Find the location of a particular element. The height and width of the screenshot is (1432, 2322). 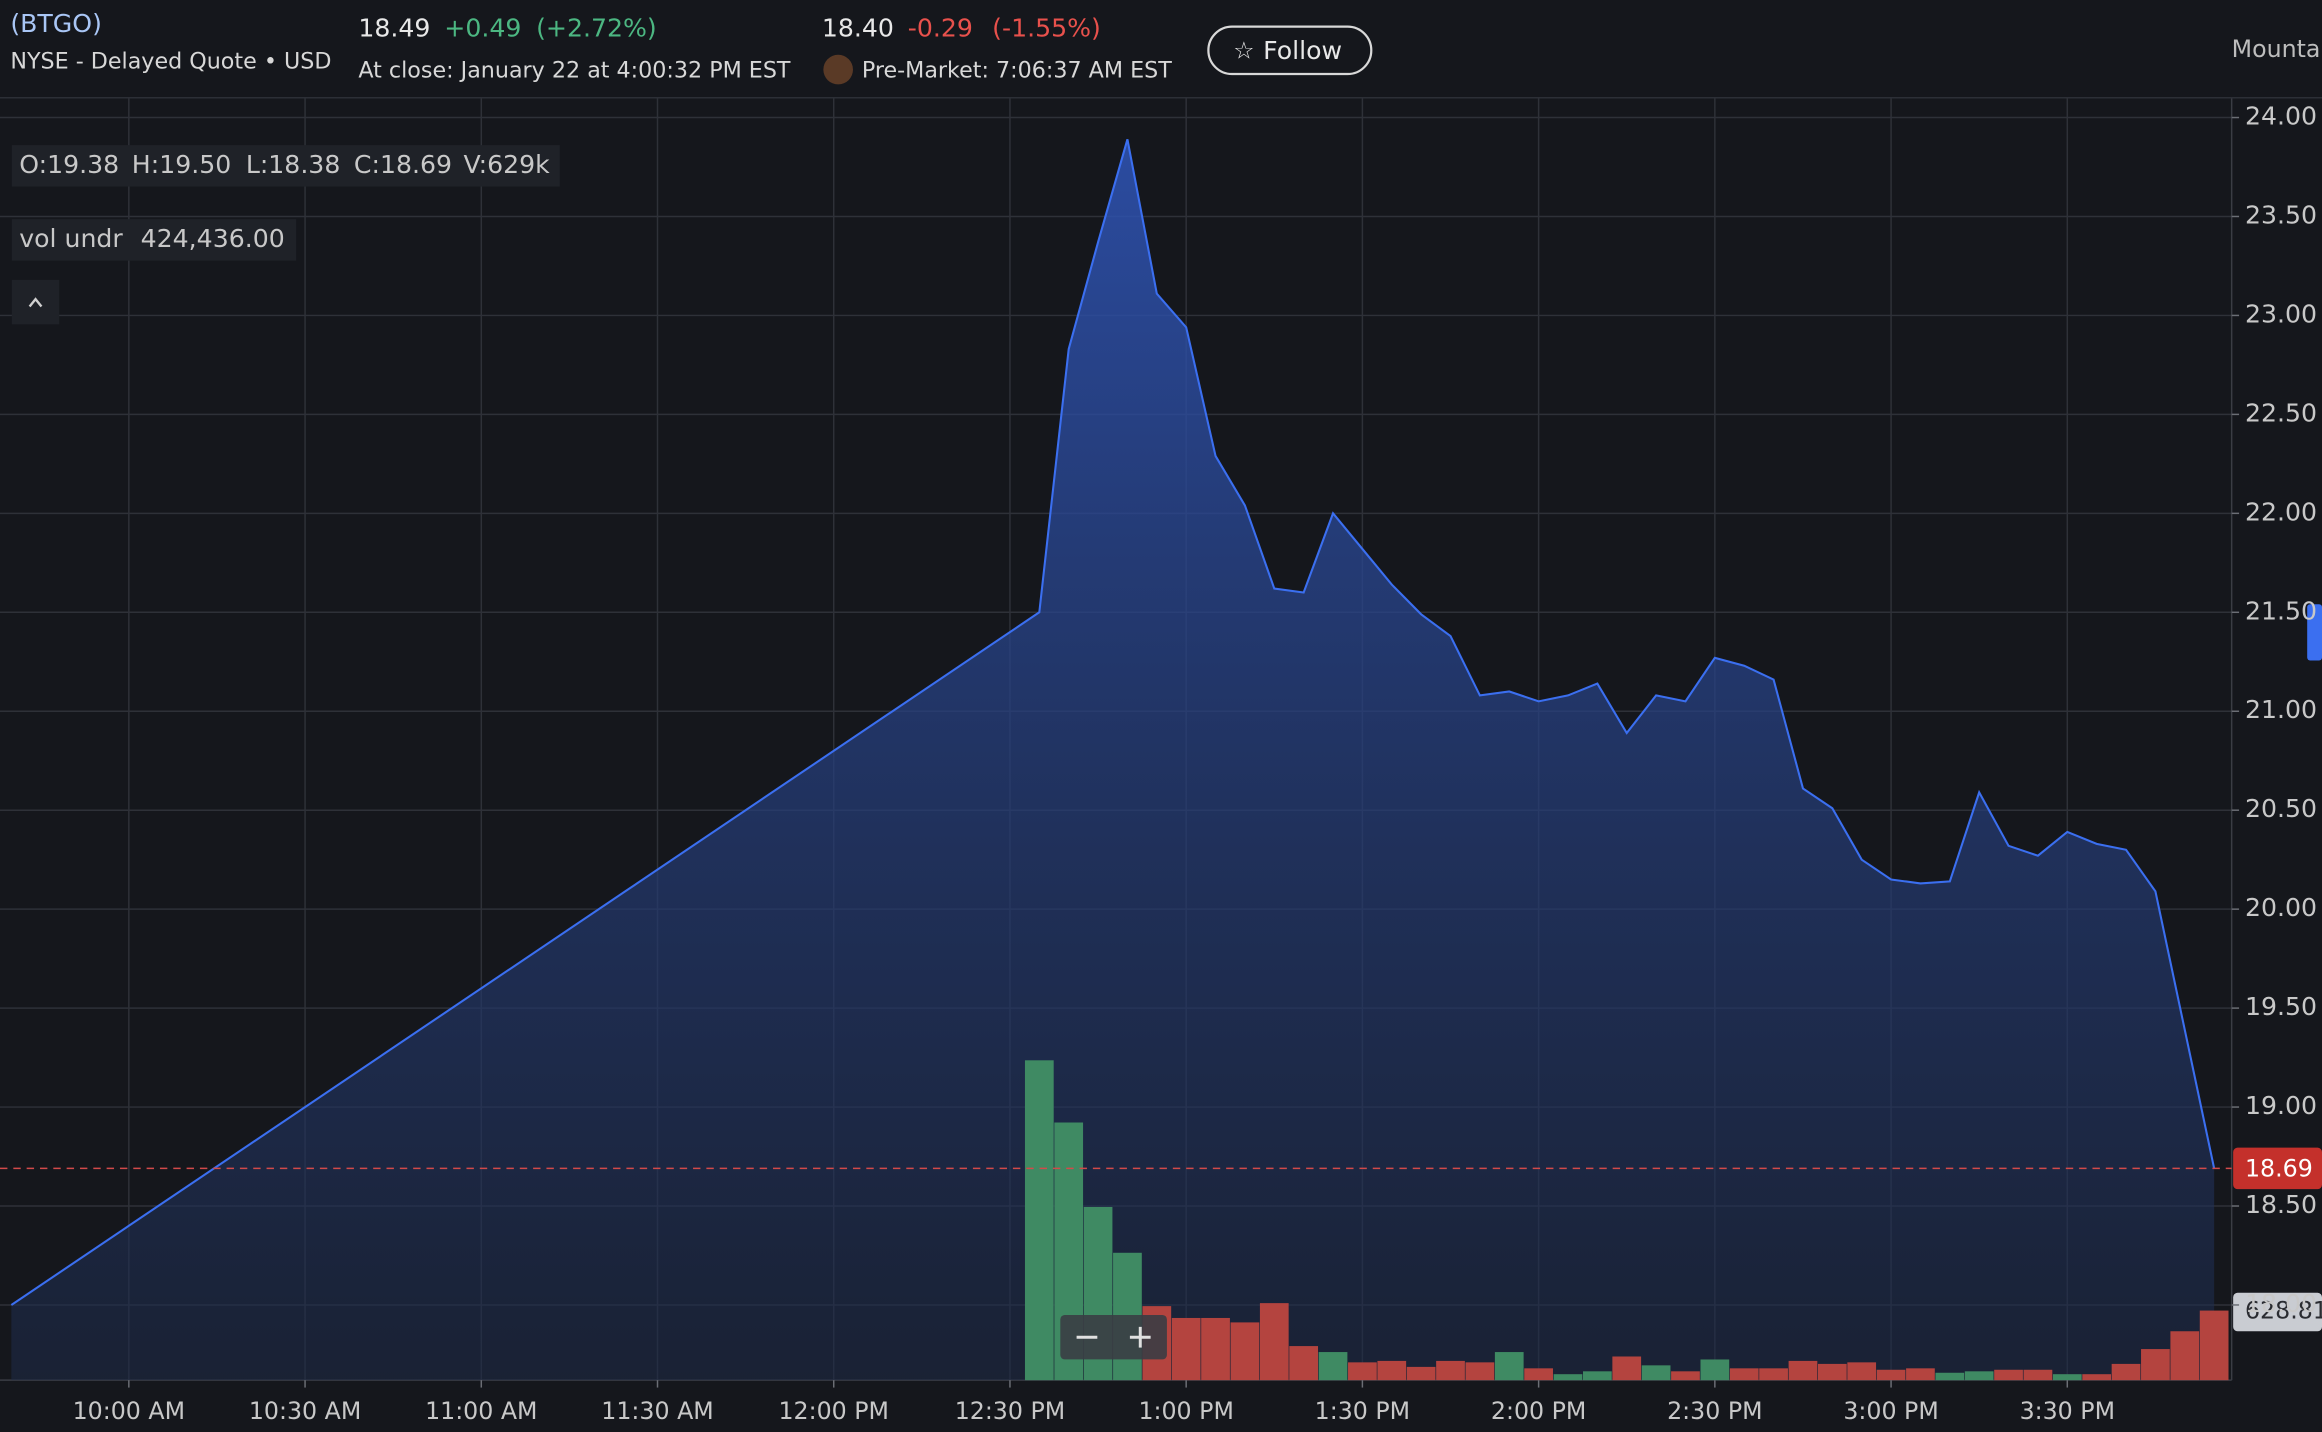

x-tick-label: 2:00 PM is located at coordinates (1538, 1411).